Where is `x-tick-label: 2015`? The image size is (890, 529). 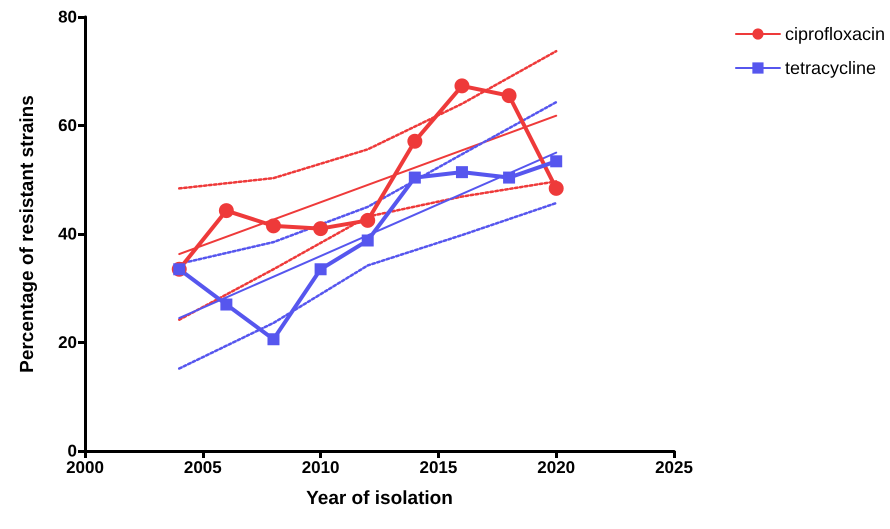 x-tick-label: 2015 is located at coordinates (438, 467).